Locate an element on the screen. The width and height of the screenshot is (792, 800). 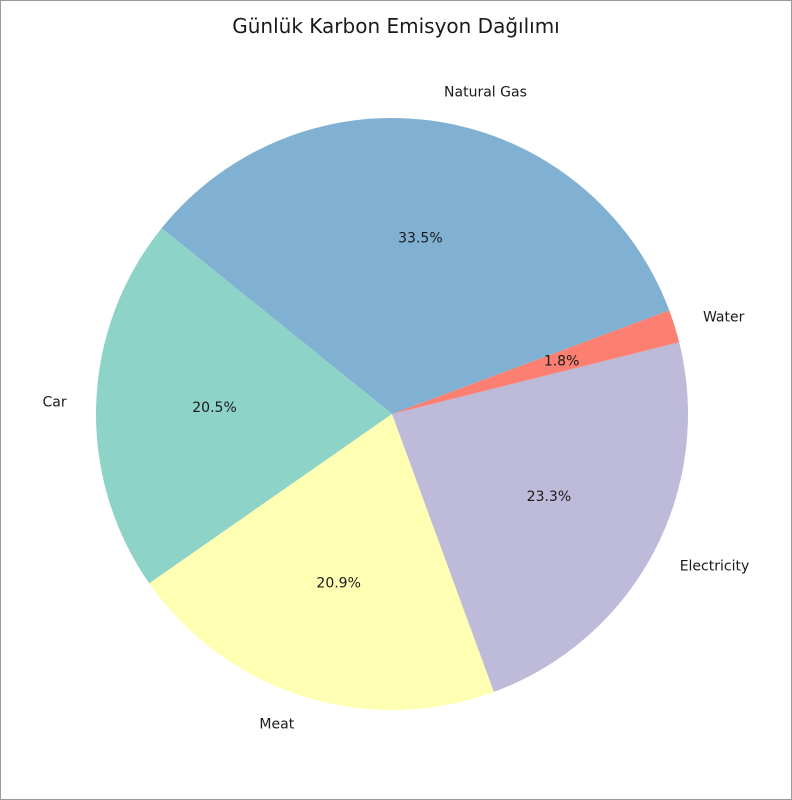
pct-label-electricity: 23.3% is located at coordinates (549, 497).